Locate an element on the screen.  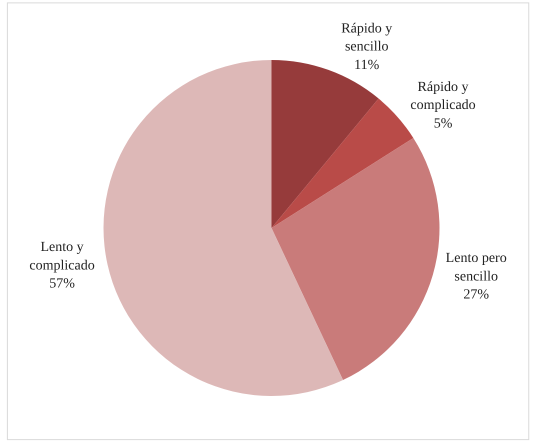
data-label: 5% is located at coordinates (443, 124).